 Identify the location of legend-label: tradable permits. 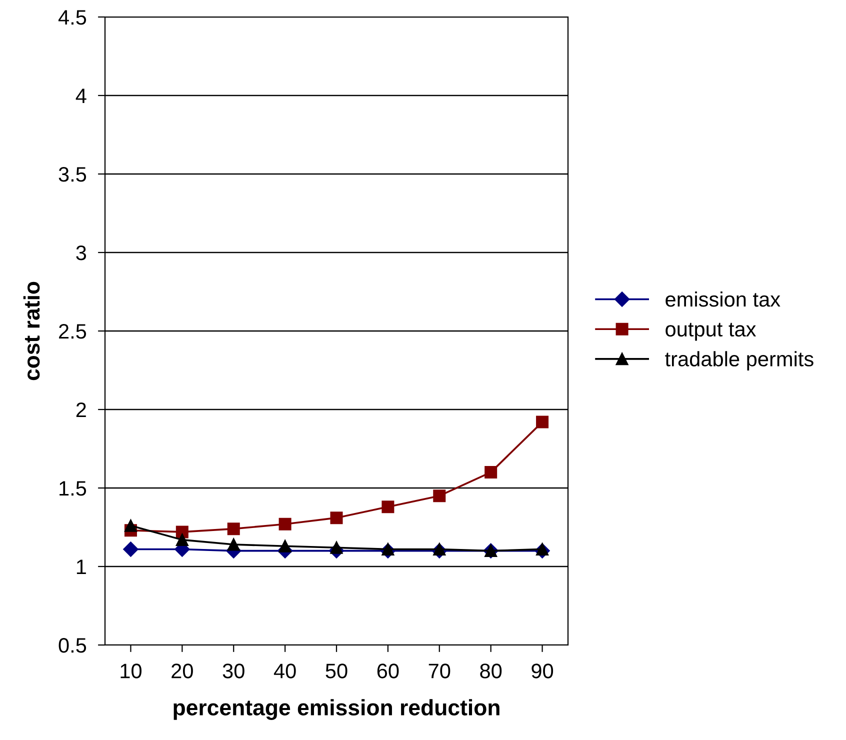
(739, 361).